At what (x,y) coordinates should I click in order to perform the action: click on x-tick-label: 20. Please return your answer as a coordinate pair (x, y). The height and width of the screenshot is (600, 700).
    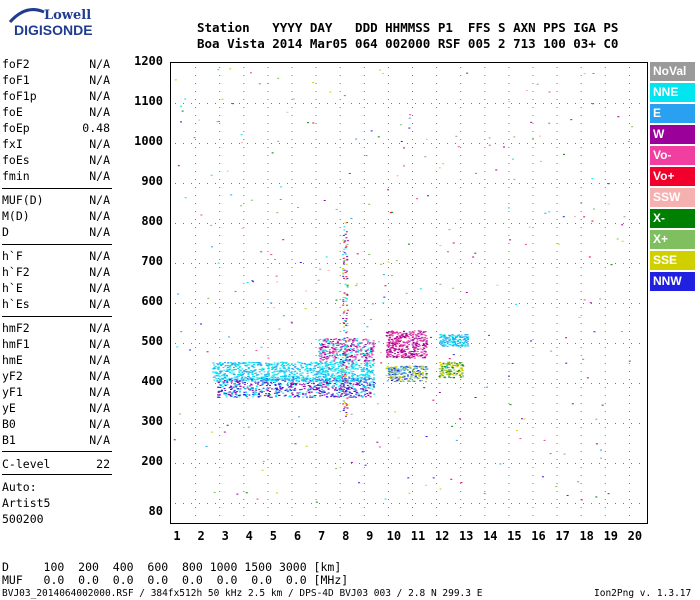
    Looking at the image, I should click on (635, 536).